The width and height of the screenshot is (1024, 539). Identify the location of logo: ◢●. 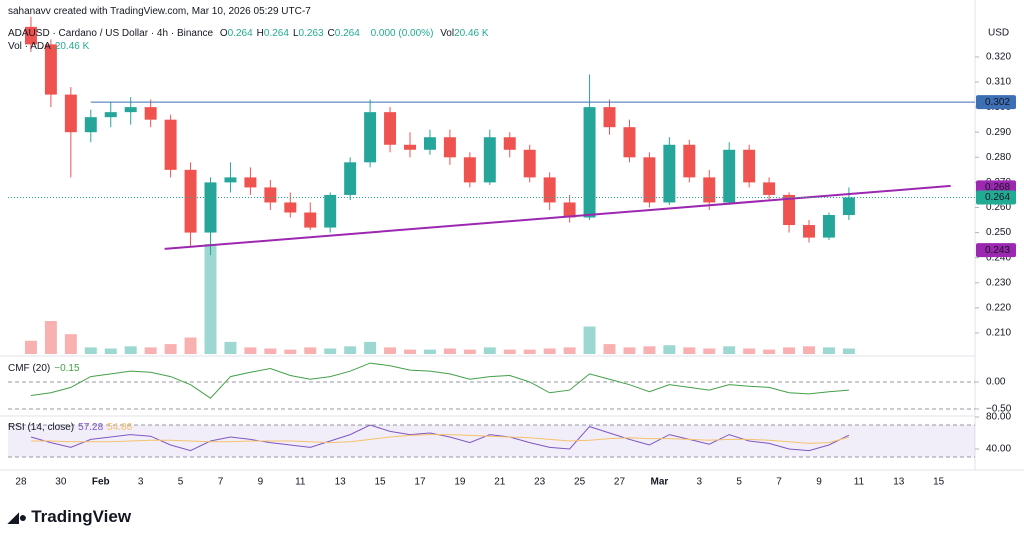
(18, 517).